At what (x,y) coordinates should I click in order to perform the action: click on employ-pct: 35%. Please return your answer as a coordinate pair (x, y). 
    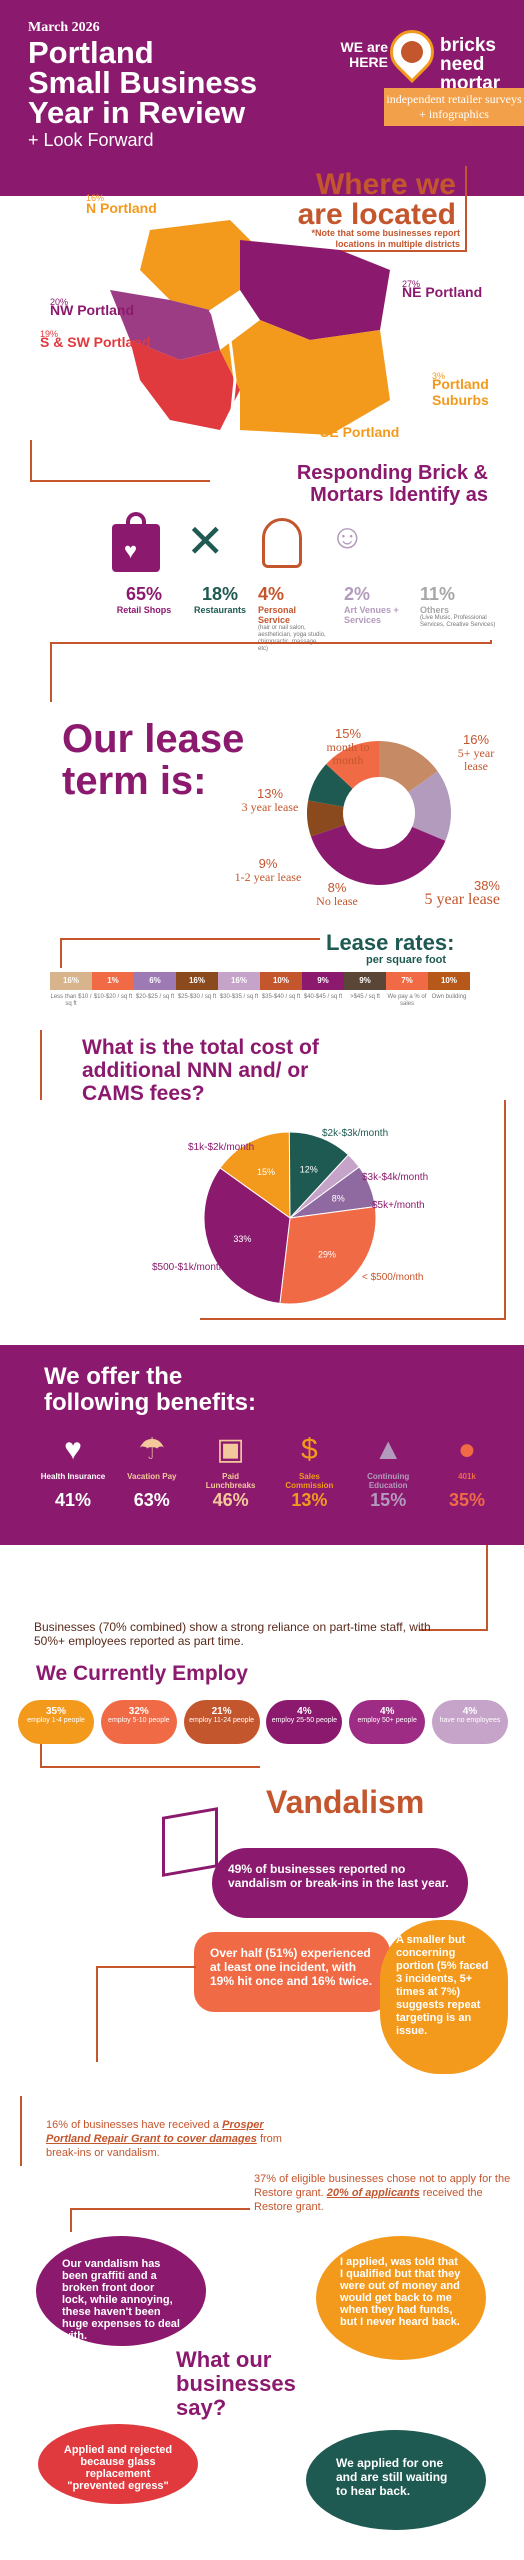
    Looking at the image, I should click on (55, 1711).